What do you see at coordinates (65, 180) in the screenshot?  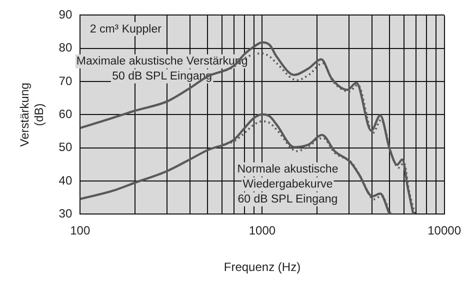 I see `y-tick-label: 40` at bounding box center [65, 180].